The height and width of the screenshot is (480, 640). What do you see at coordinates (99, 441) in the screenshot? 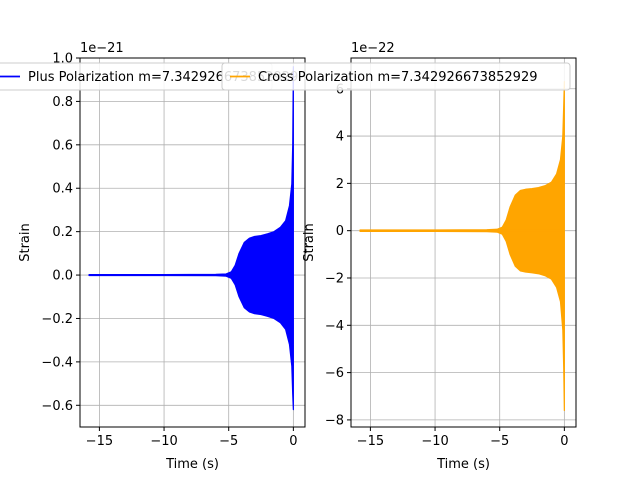
I see `panel0-x-tick-label: −15` at bounding box center [99, 441].